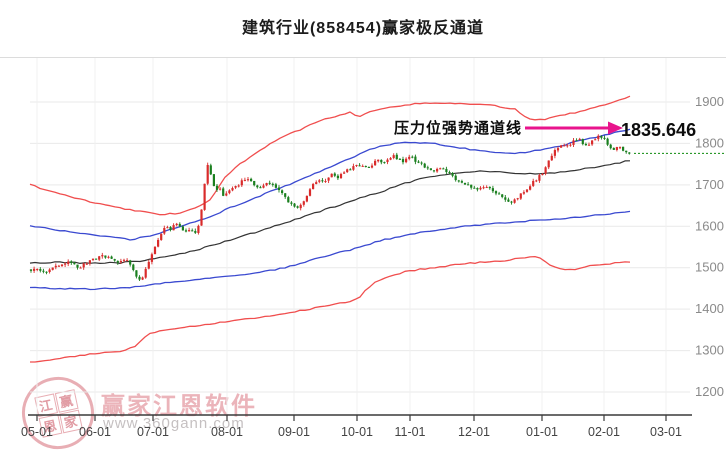 This screenshot has height=450, width=726. What do you see at coordinates (330, 250) in the screenshot?
I see `series-lower-blue-channel` at bounding box center [330, 250].